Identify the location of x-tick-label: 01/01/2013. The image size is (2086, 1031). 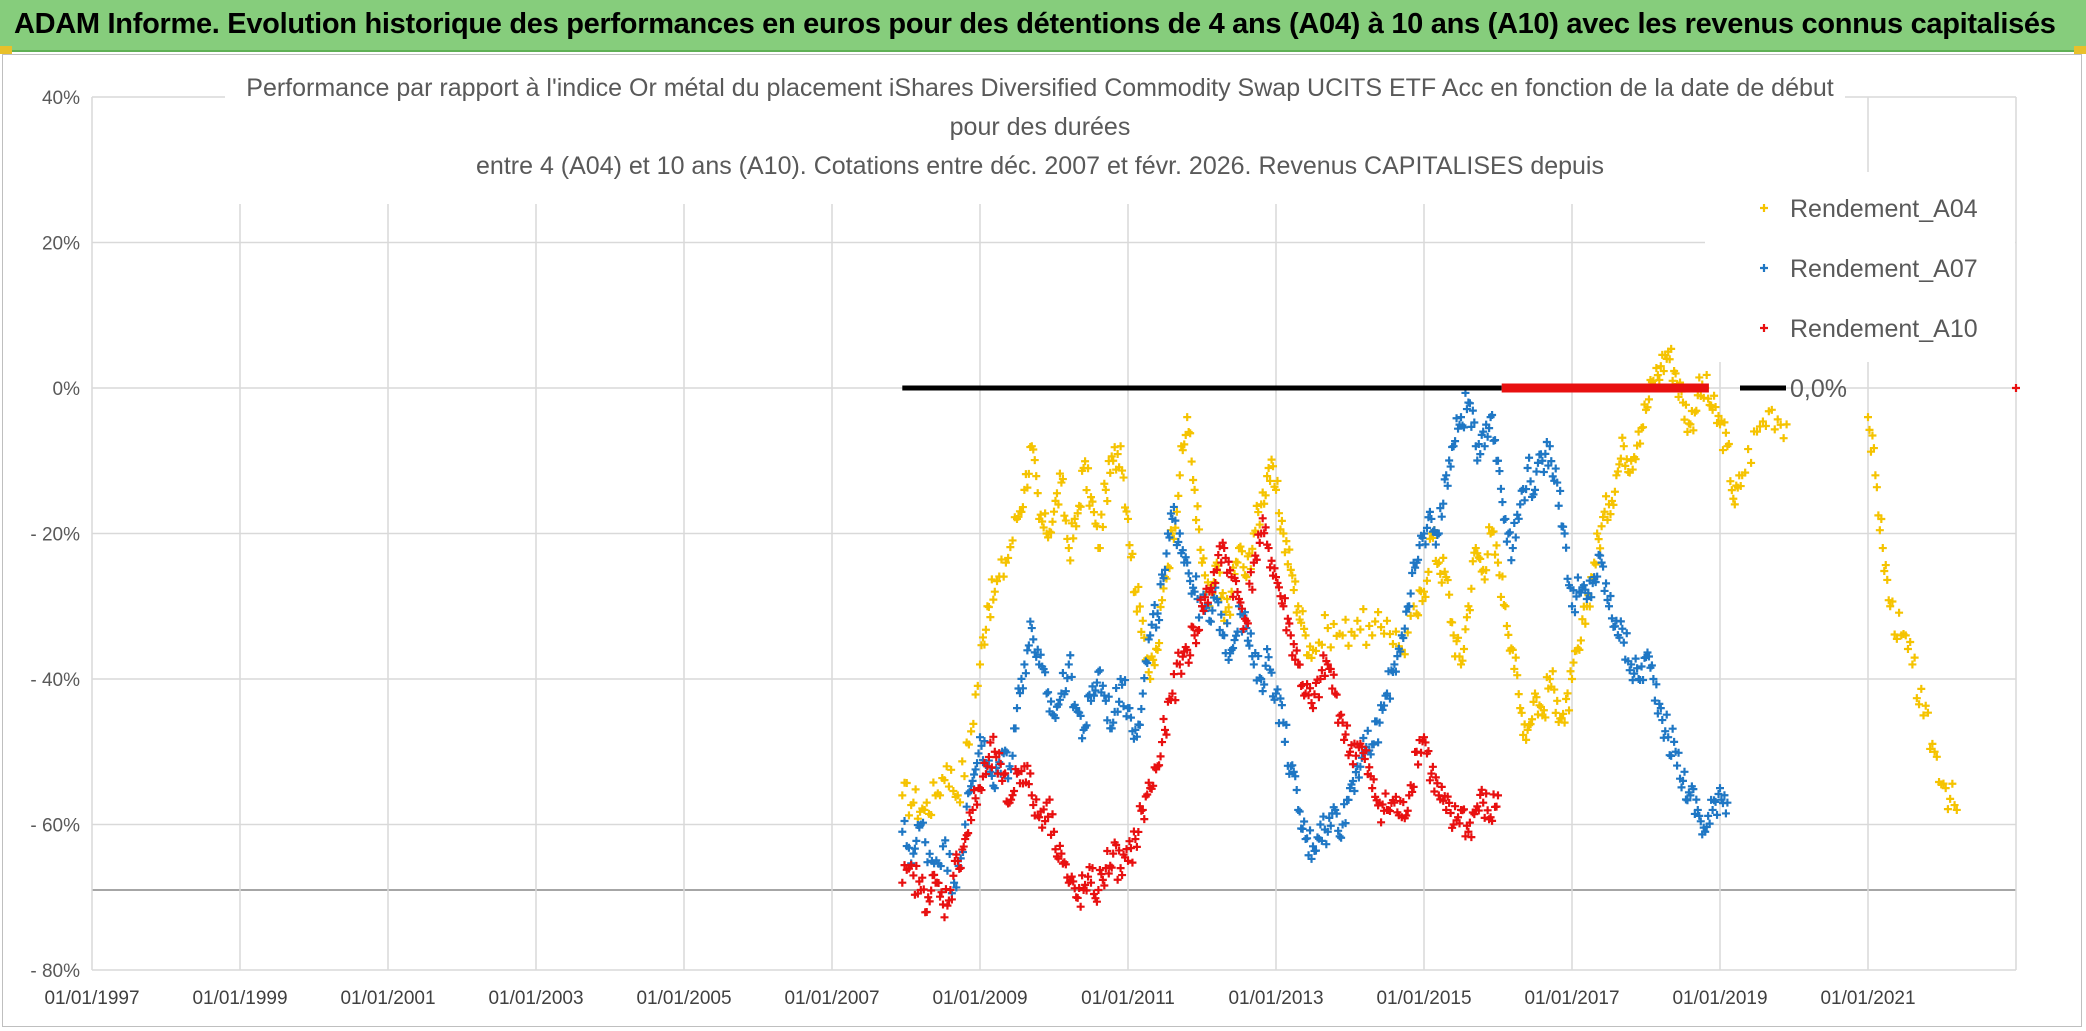
(1275, 998).